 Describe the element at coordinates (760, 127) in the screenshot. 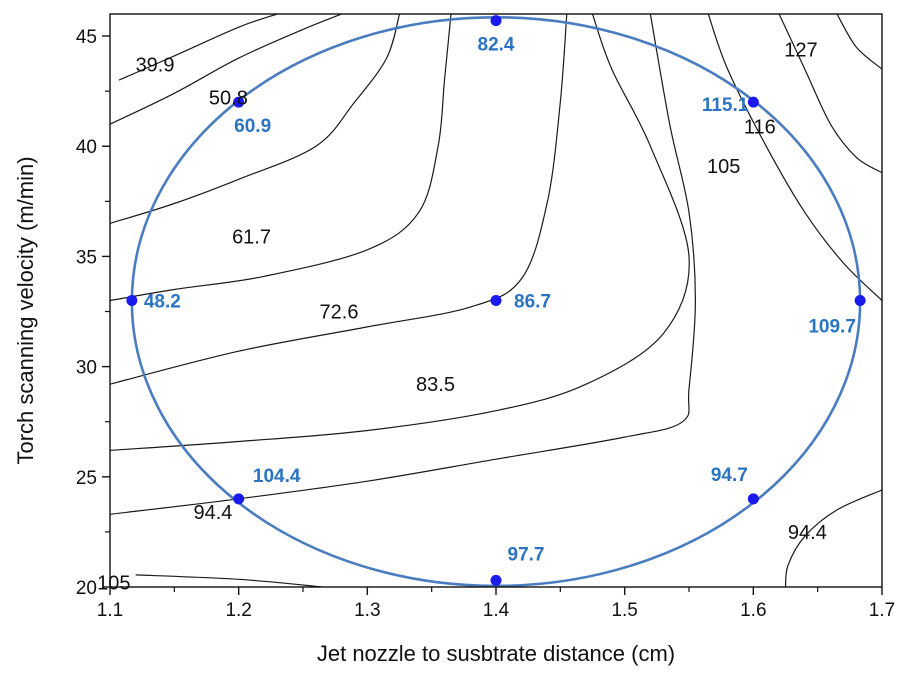

I see `contour-label: 116` at that location.